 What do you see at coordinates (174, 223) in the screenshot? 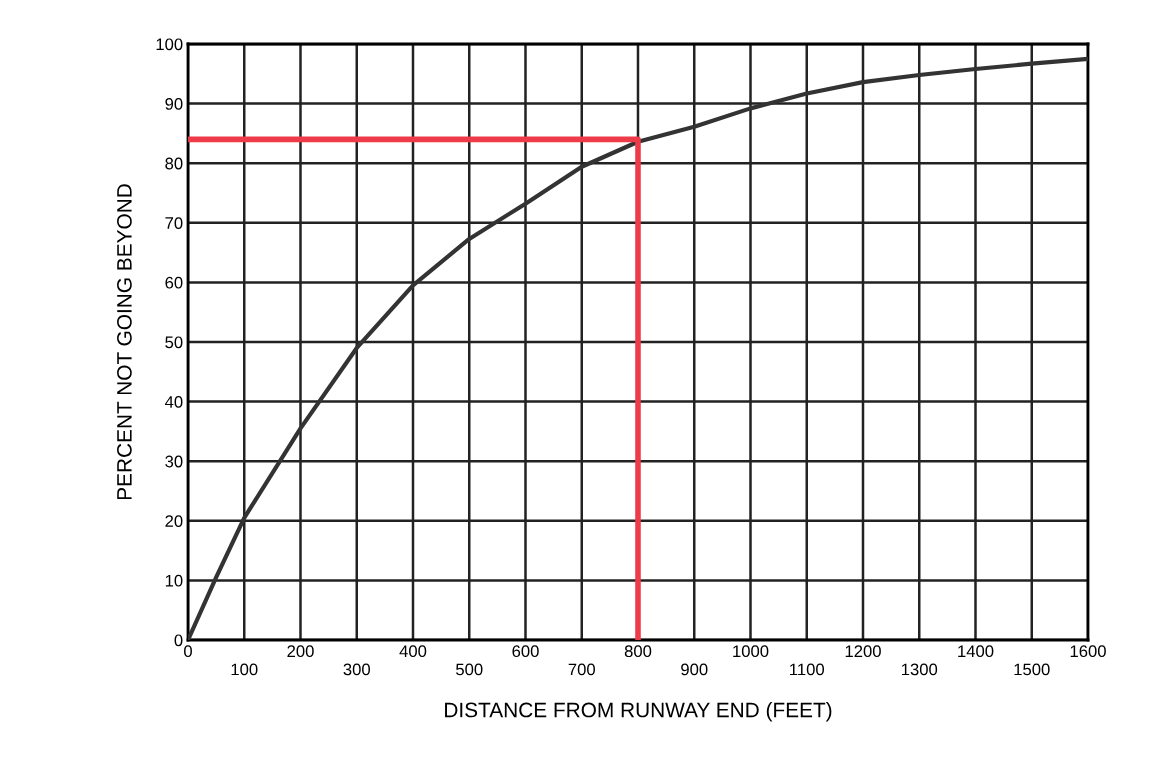
I see `y-tick-label: 70` at bounding box center [174, 223].